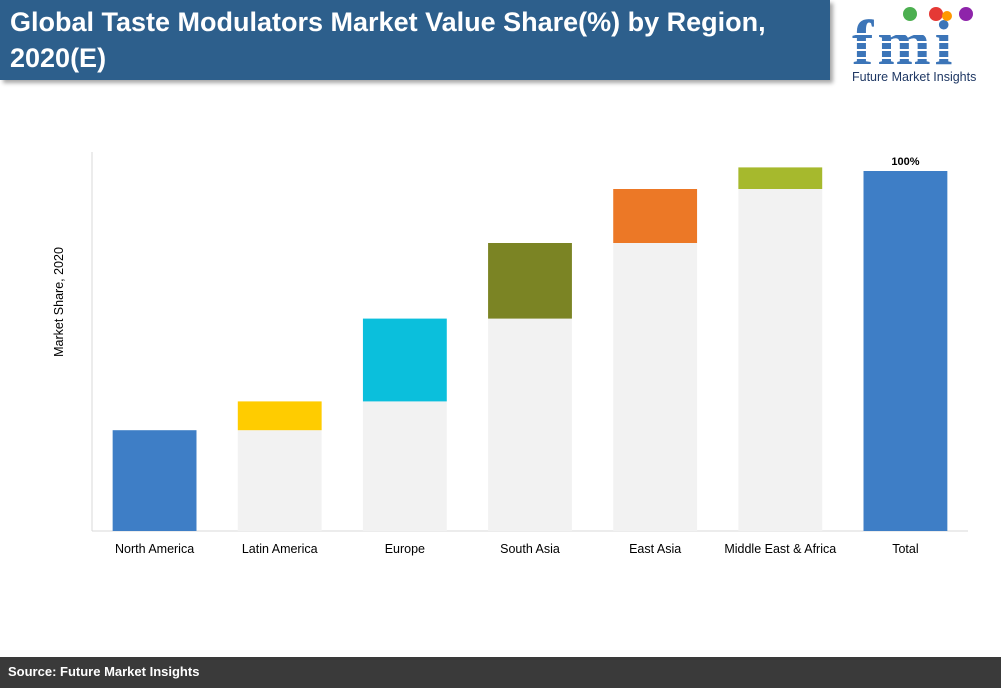 This screenshot has width=1001, height=688. What do you see at coordinates (530, 424) in the screenshot?
I see `bar-base-south-asia` at bounding box center [530, 424].